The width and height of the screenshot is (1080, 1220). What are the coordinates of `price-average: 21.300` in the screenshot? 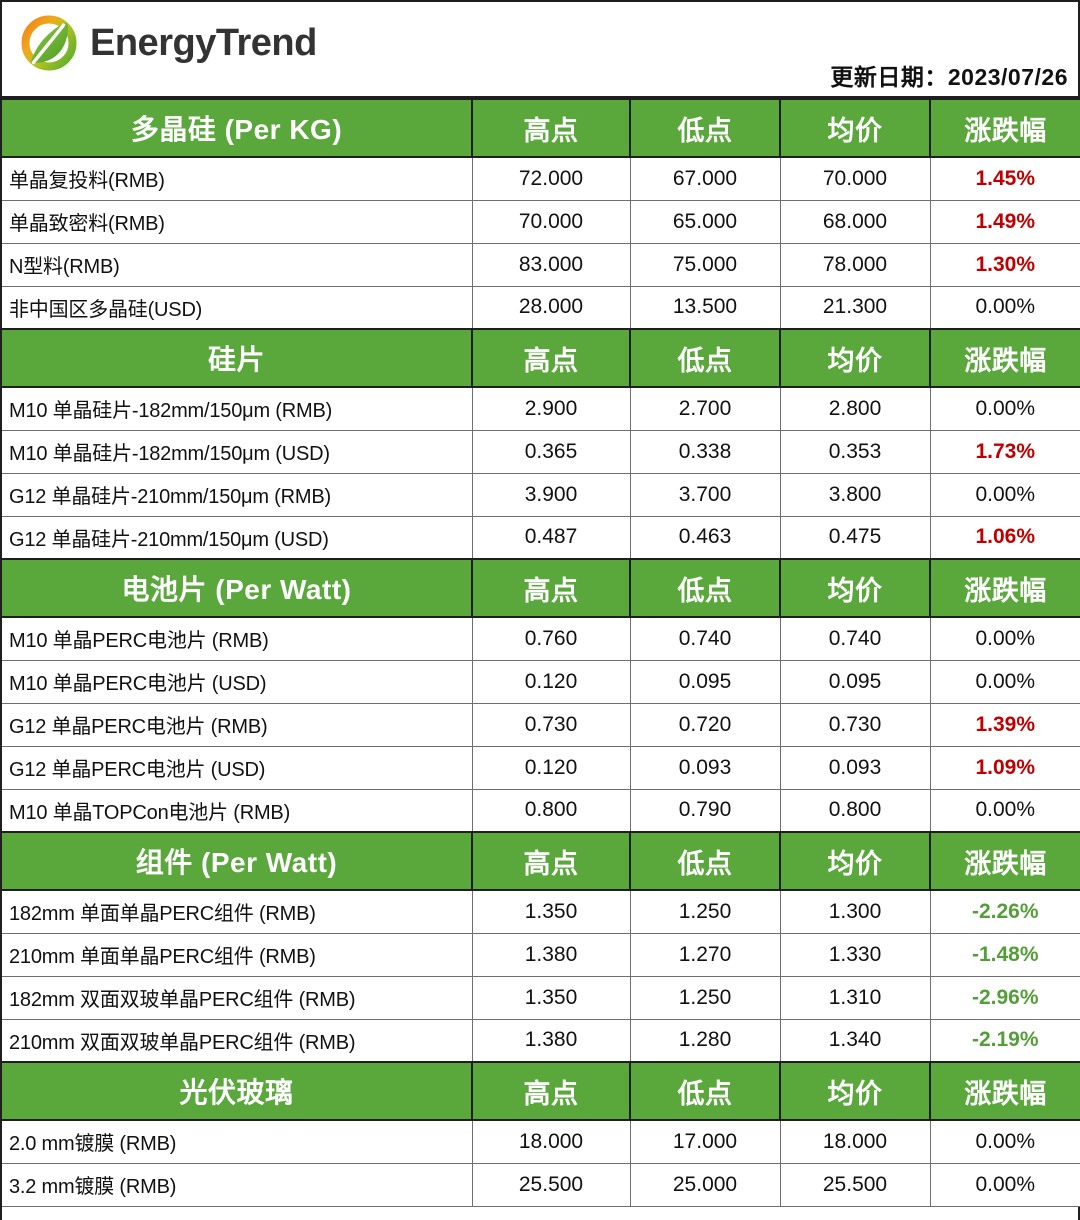 It's located at (855, 308).